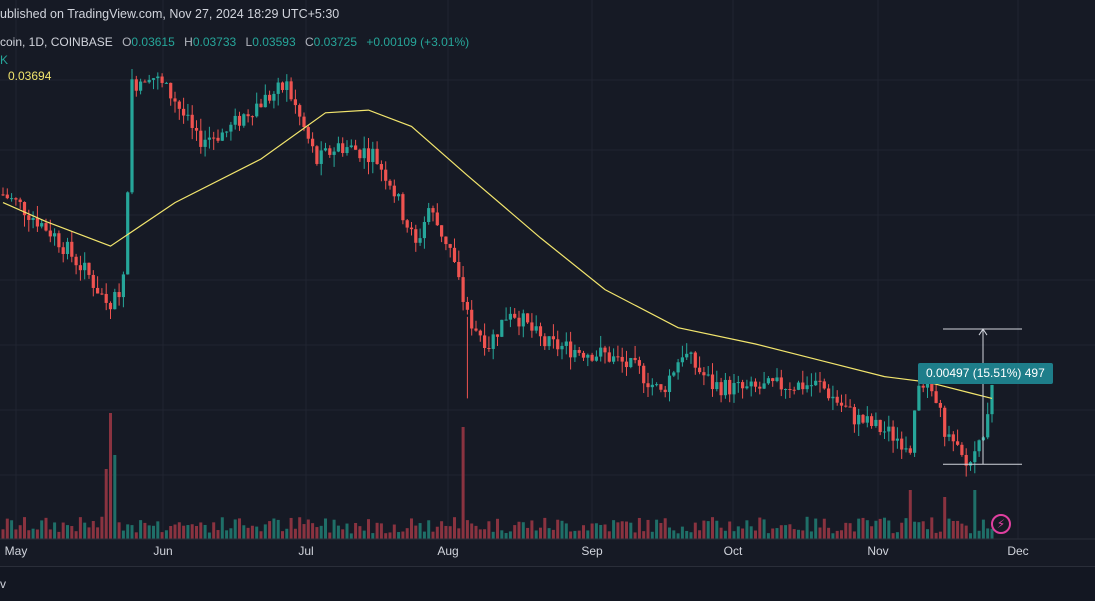 The image size is (1095, 601). I want to click on high-label: H, so click(188, 42).